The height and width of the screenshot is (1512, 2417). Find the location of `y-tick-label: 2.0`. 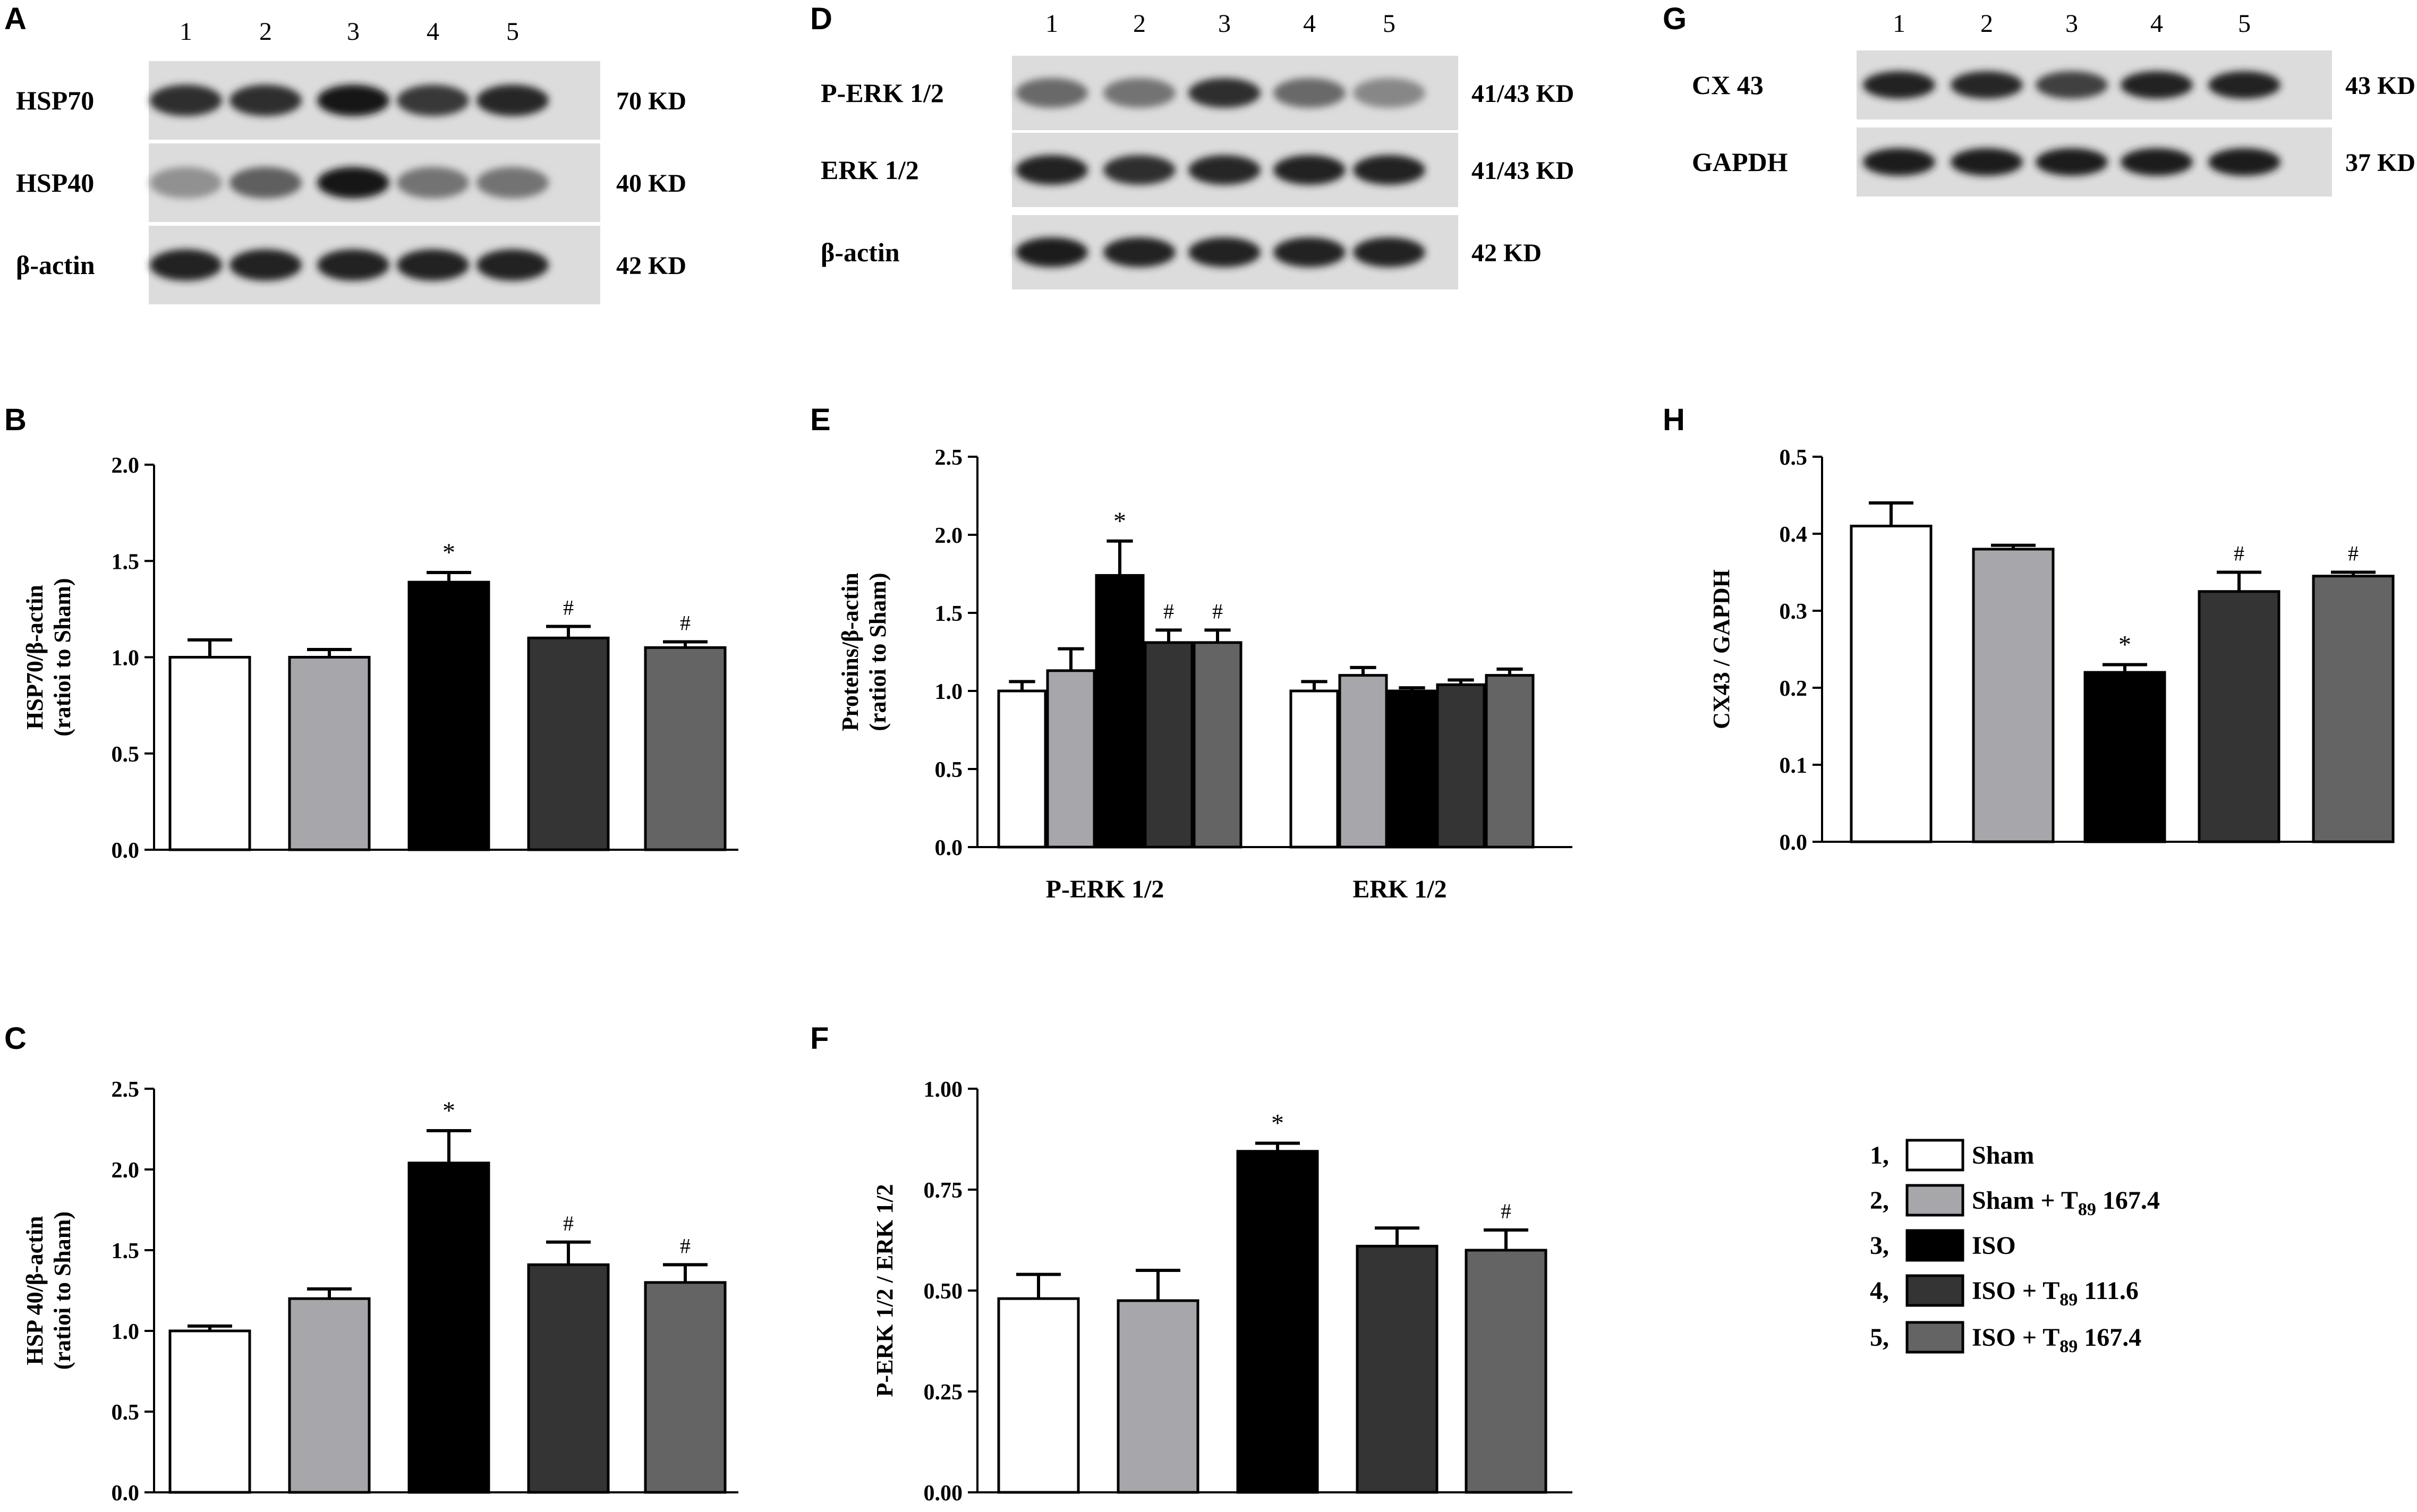

y-tick-label: 2.0 is located at coordinates (126, 1170).